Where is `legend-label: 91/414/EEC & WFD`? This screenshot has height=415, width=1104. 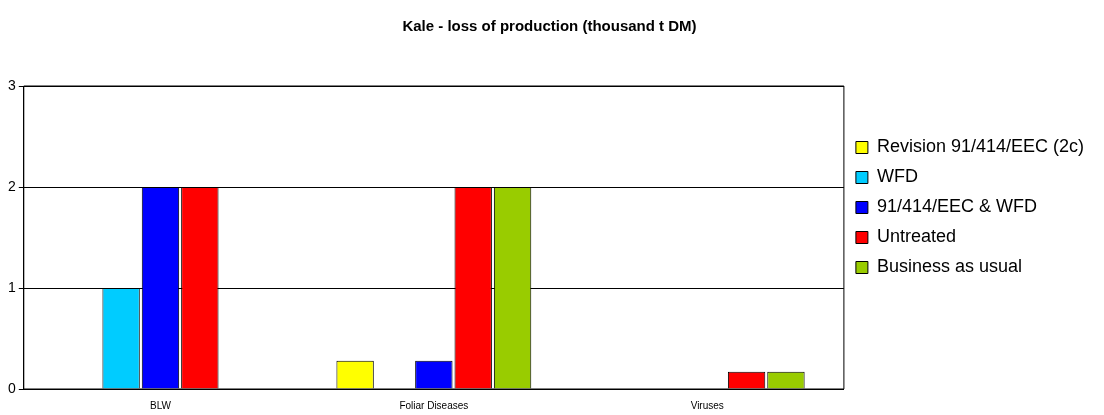
legend-label: 91/414/EEC & WFD is located at coordinates (956, 206).